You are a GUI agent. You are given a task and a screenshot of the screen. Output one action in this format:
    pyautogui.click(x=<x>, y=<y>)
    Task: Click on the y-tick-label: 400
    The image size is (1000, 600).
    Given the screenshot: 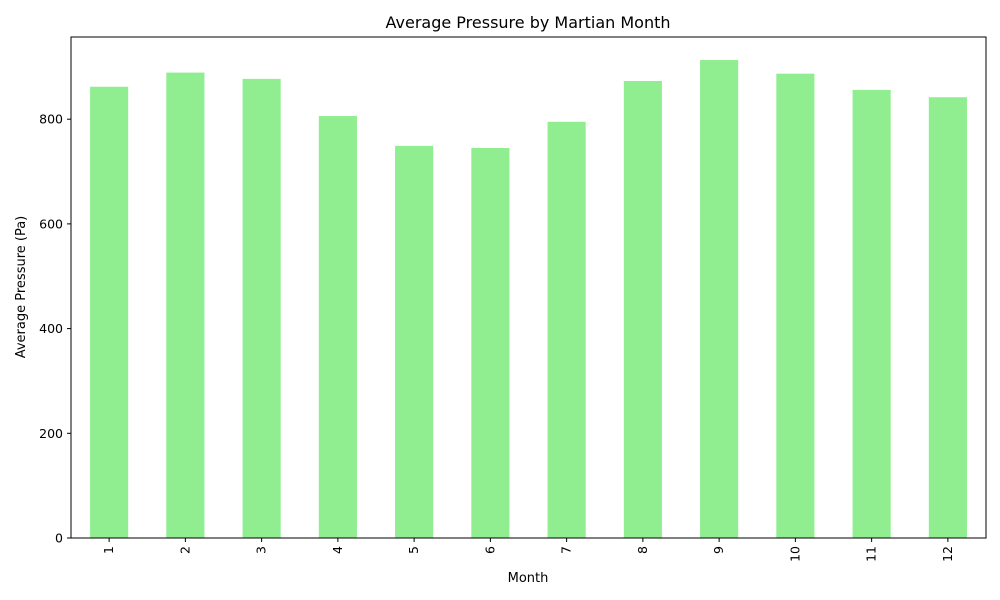 What is the action you would take?
    pyautogui.click(x=51, y=328)
    